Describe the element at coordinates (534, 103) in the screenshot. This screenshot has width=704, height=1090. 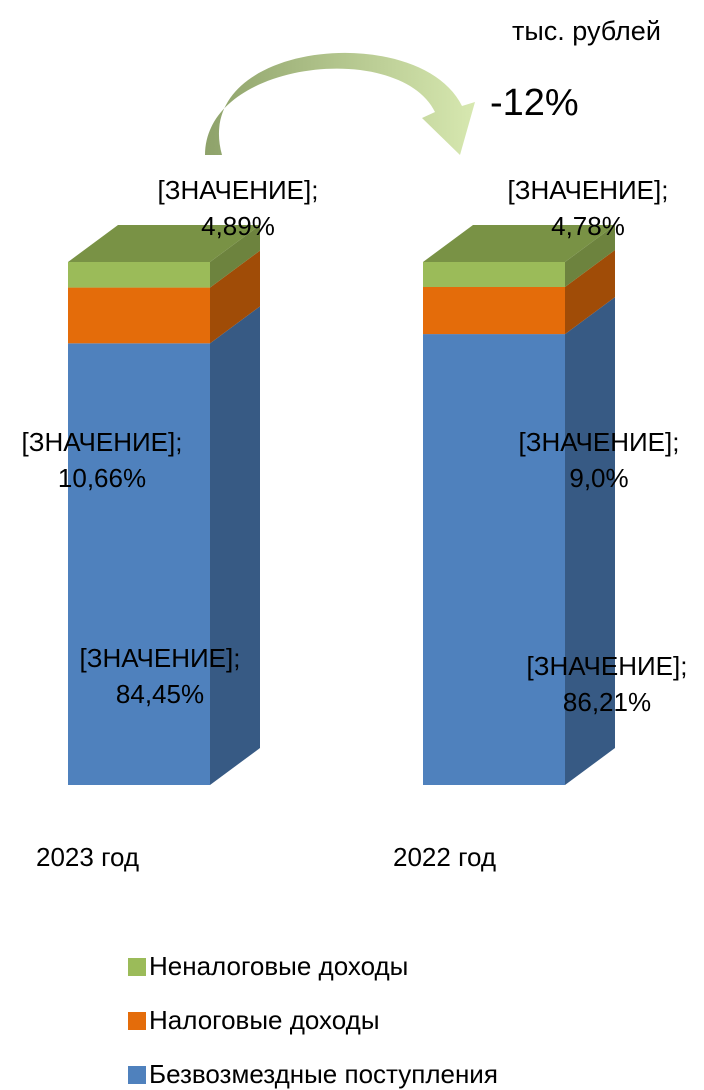
I see `change-annotation: -12%` at that location.